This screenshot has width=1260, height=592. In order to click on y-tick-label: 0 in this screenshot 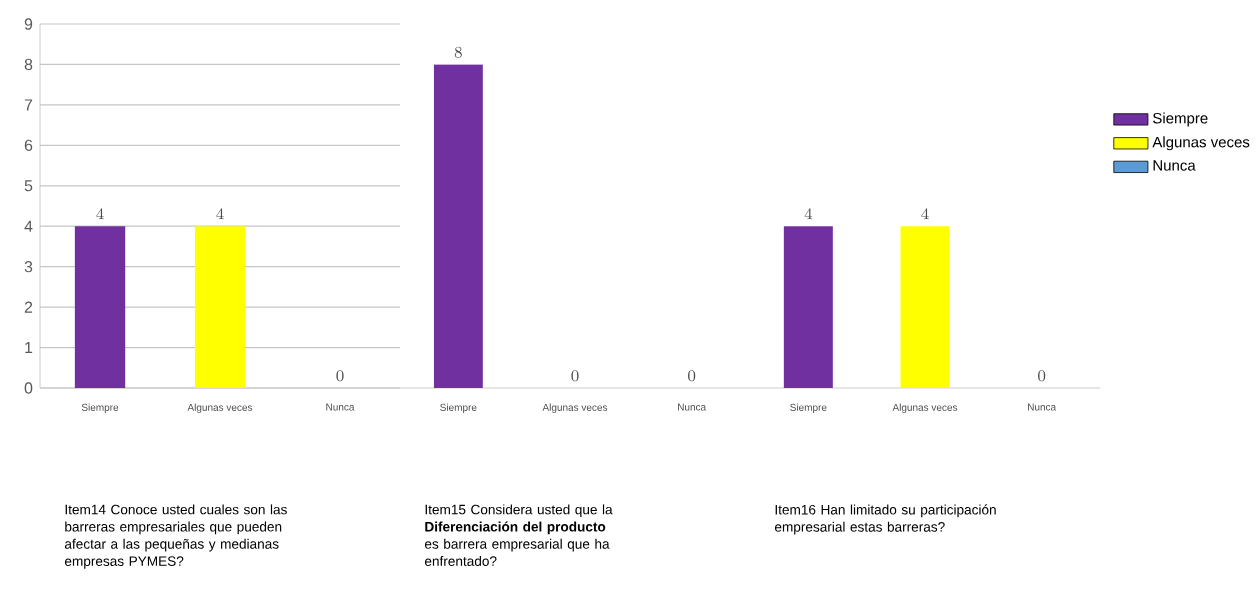, I will do `click(28, 388)`.